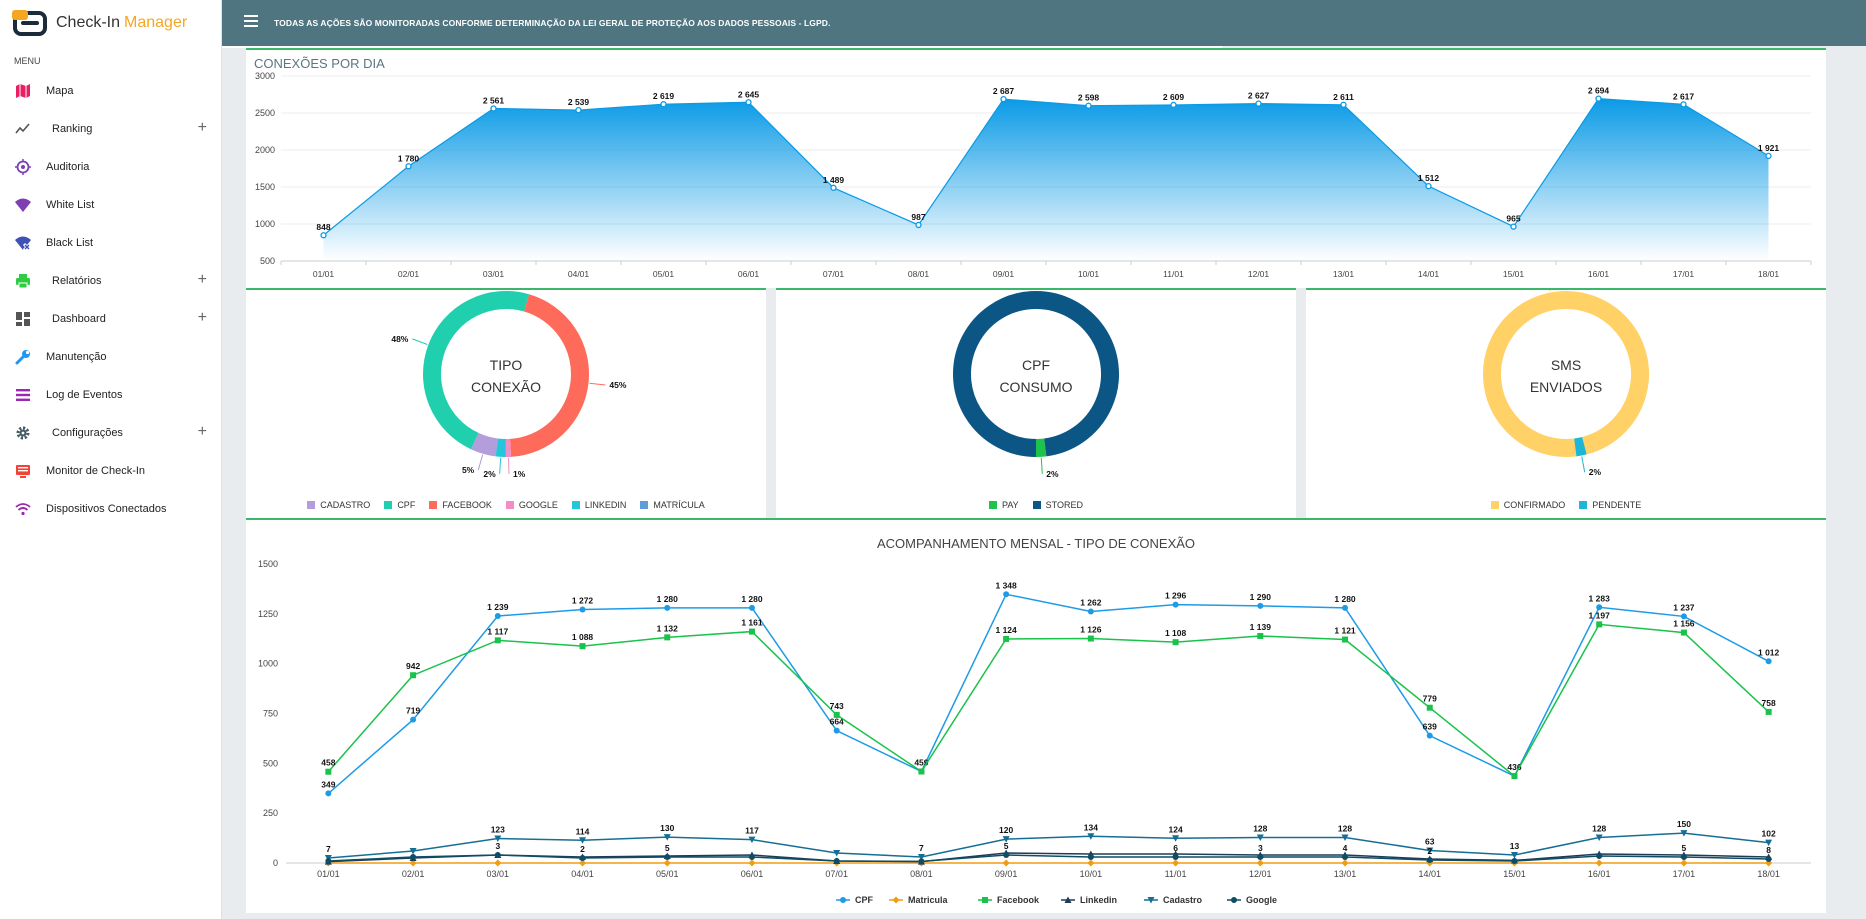 This screenshot has width=1866, height=919. Describe the element at coordinates (110, 281) in the screenshot. I see `sidebar-item-relatorios: Relatórios +` at that location.